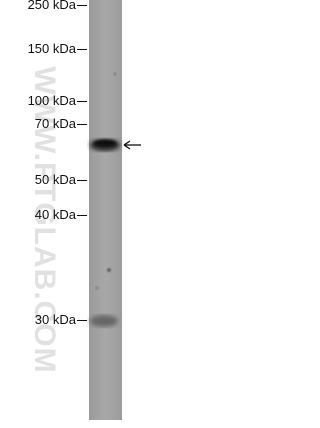 This screenshot has width=320, height=428. What do you see at coordinates (51, 6) in the screenshot?
I see `marker-label: 250 kDa` at bounding box center [51, 6].